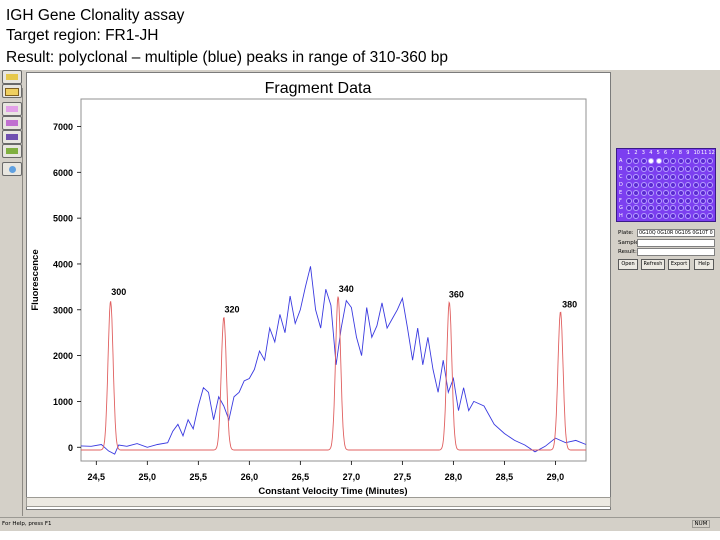  Describe the element at coordinates (676, 252) in the screenshot. I see `result-field` at that location.